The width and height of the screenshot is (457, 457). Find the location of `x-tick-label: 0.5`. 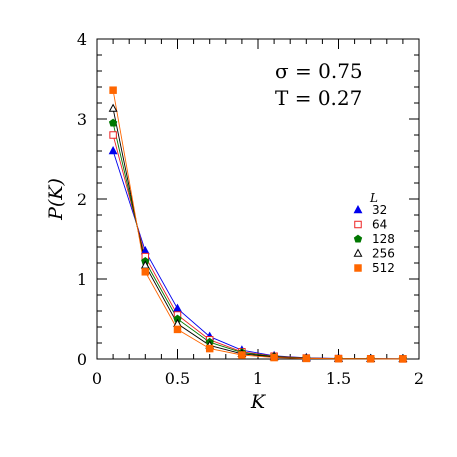

x-tick-label: 0.5 is located at coordinates (177, 378).